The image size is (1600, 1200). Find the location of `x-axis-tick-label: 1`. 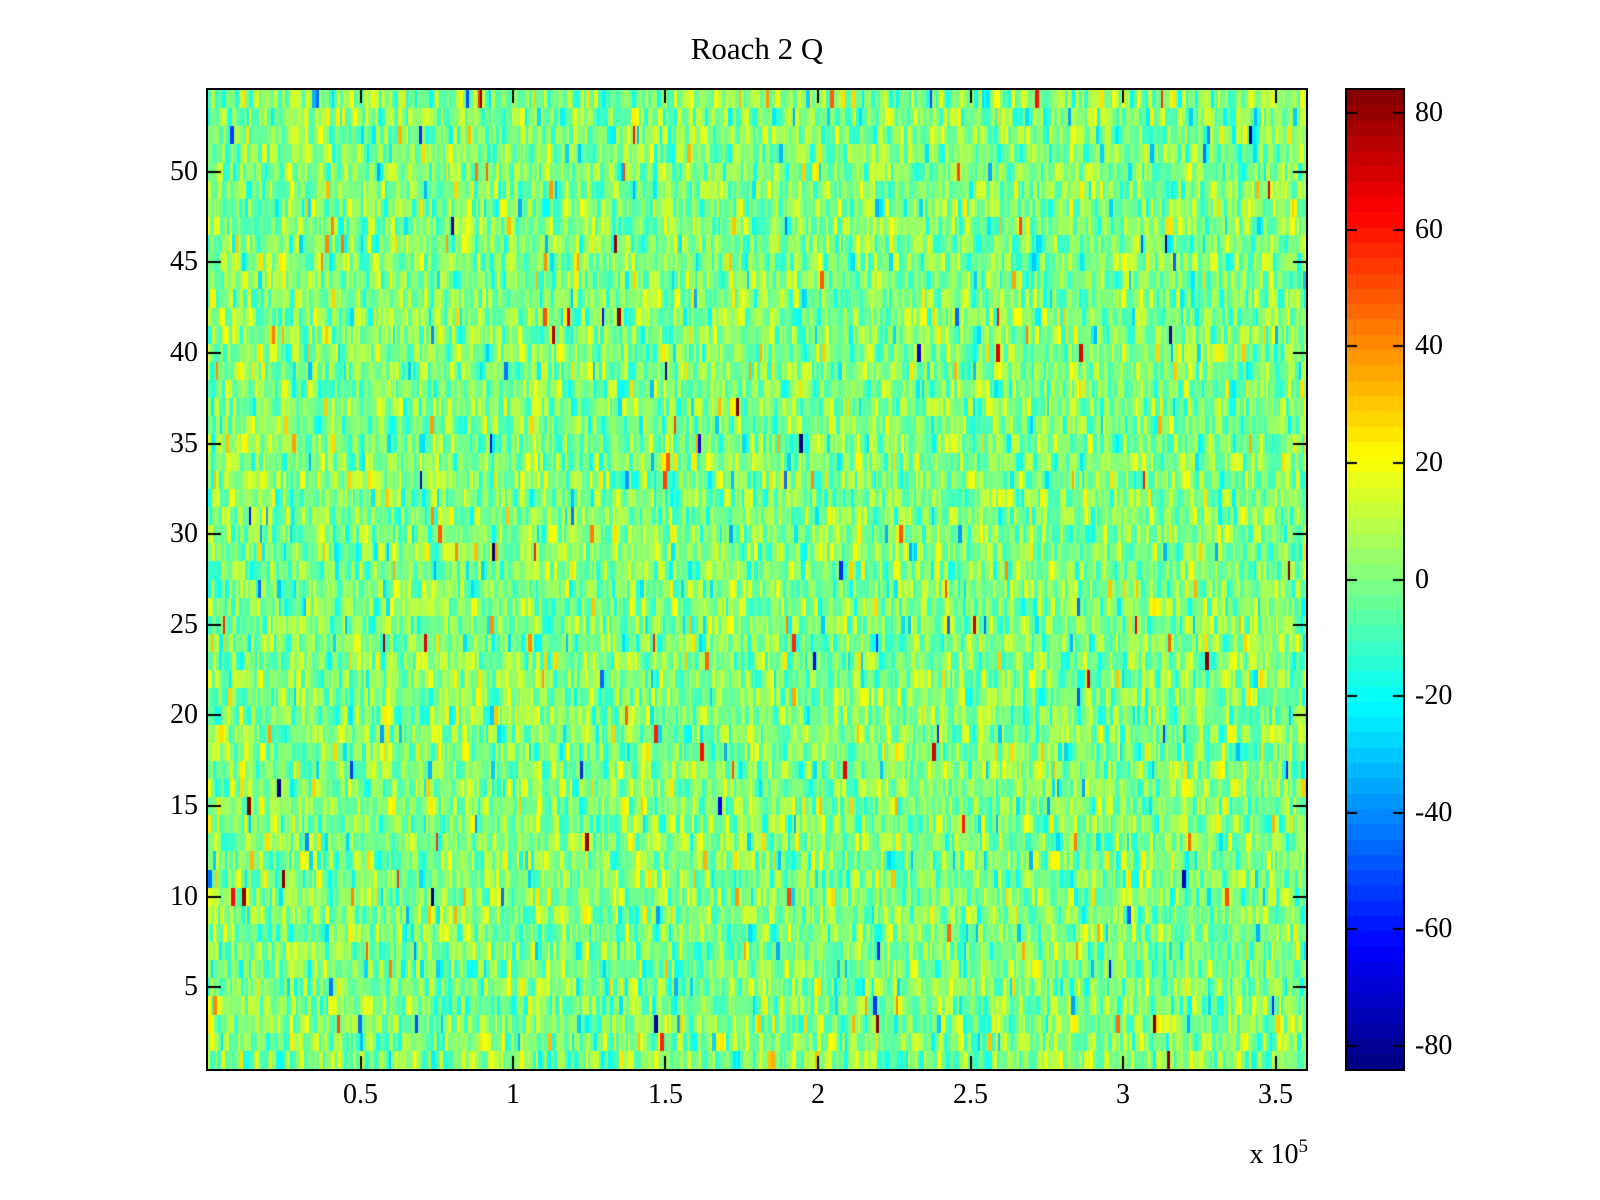

x-axis-tick-label: 1 is located at coordinates (513, 1094).